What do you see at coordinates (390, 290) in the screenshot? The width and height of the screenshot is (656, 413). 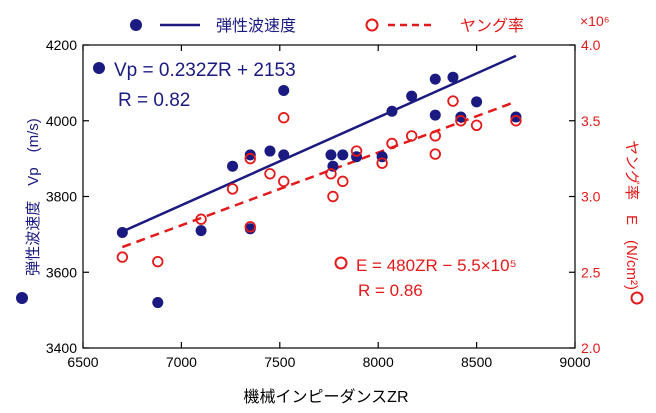 I see `annotation-youngs-r: R = 0.86` at bounding box center [390, 290].